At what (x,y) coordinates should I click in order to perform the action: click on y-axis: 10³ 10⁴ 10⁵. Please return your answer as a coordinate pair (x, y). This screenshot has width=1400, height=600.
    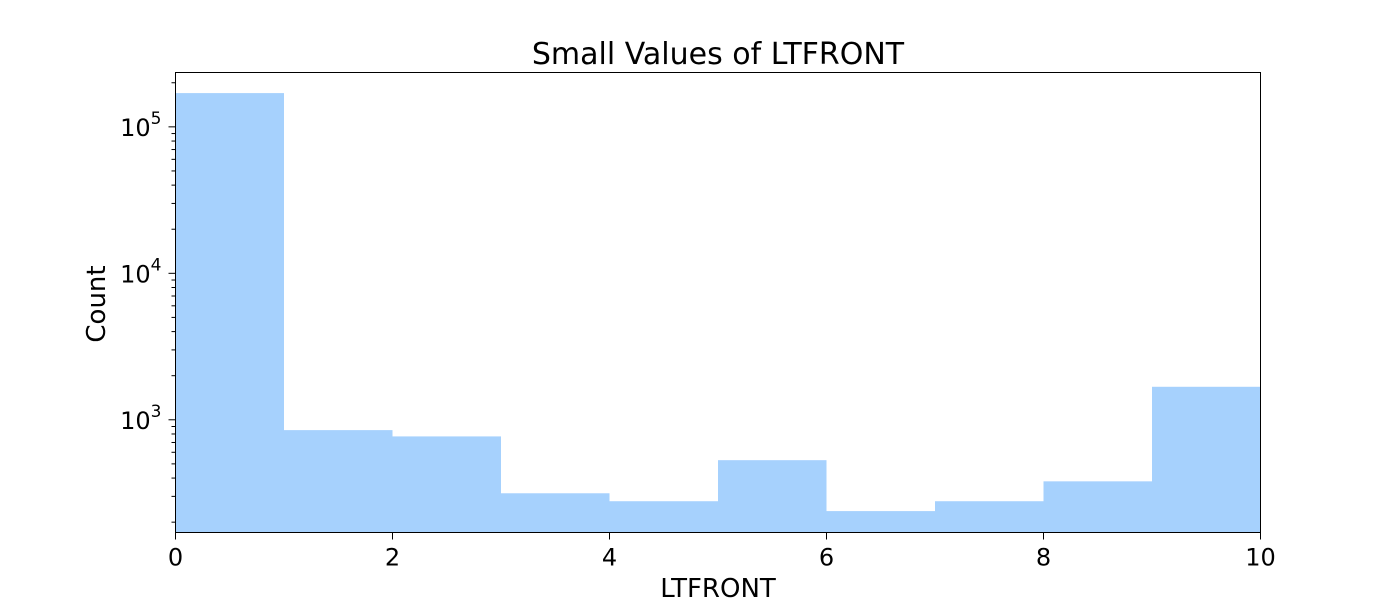
    Looking at the image, I should click on (148, 302).